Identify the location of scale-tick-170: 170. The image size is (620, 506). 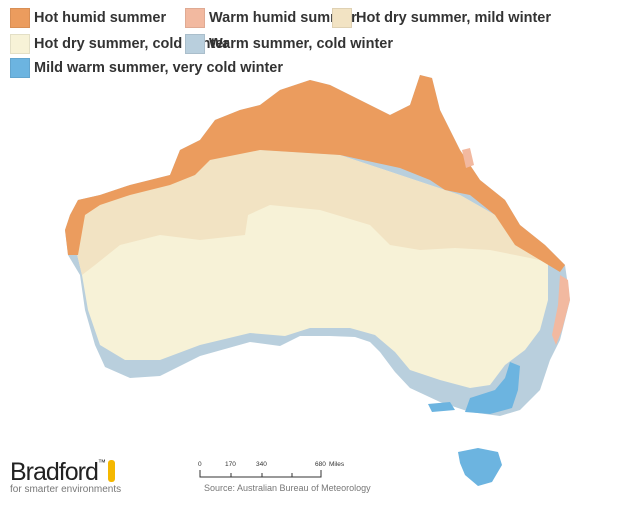
(230, 464).